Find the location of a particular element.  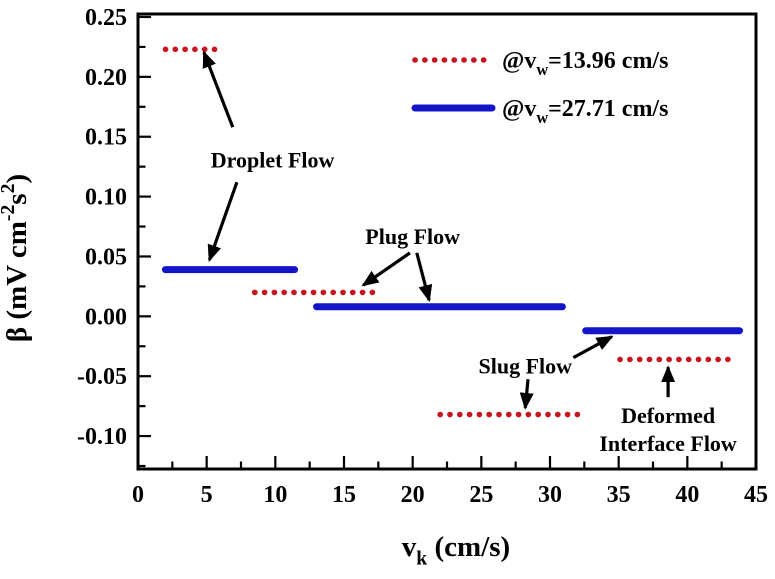

annotation-text: Deformed is located at coordinates (668, 415).